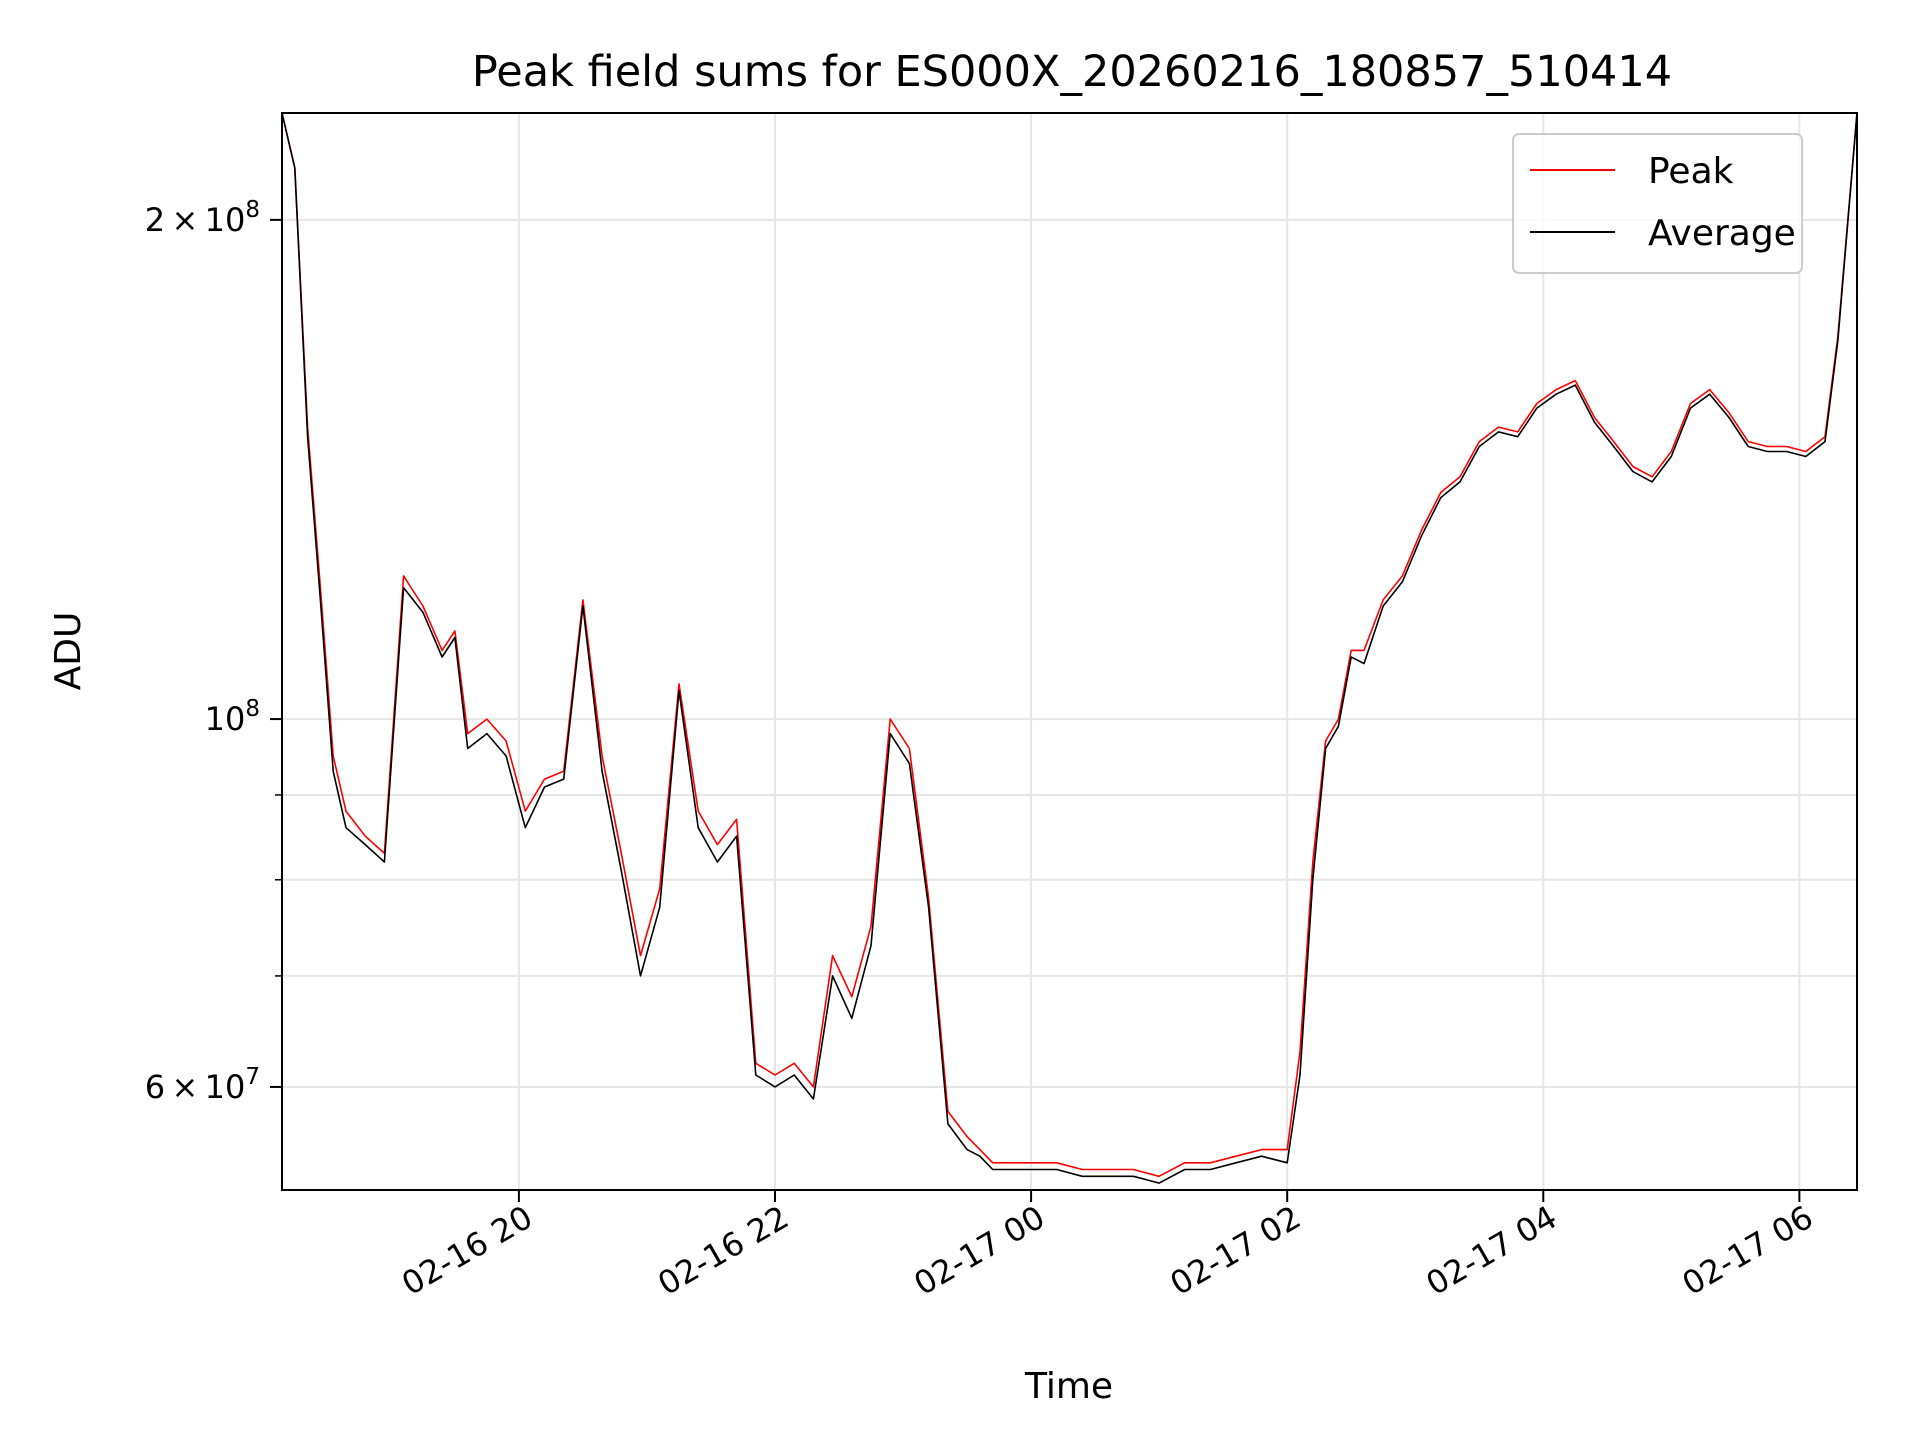 The height and width of the screenshot is (1440, 1920). Describe the element at coordinates (1722, 233) in the screenshot. I see `legend-average-label: Average` at that location.